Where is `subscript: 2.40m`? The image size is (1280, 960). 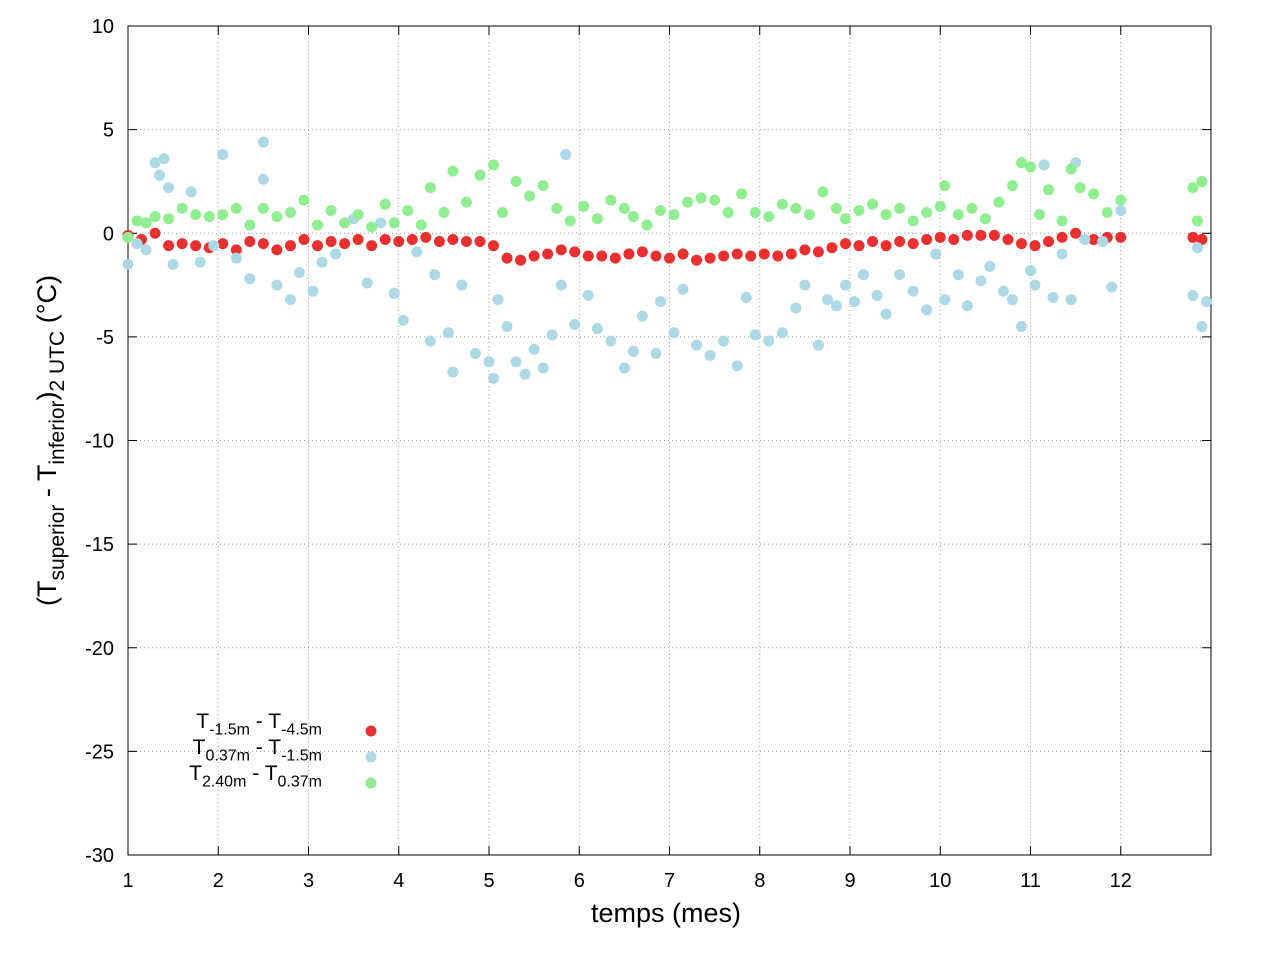
subscript: 2.40m is located at coordinates (224, 781).